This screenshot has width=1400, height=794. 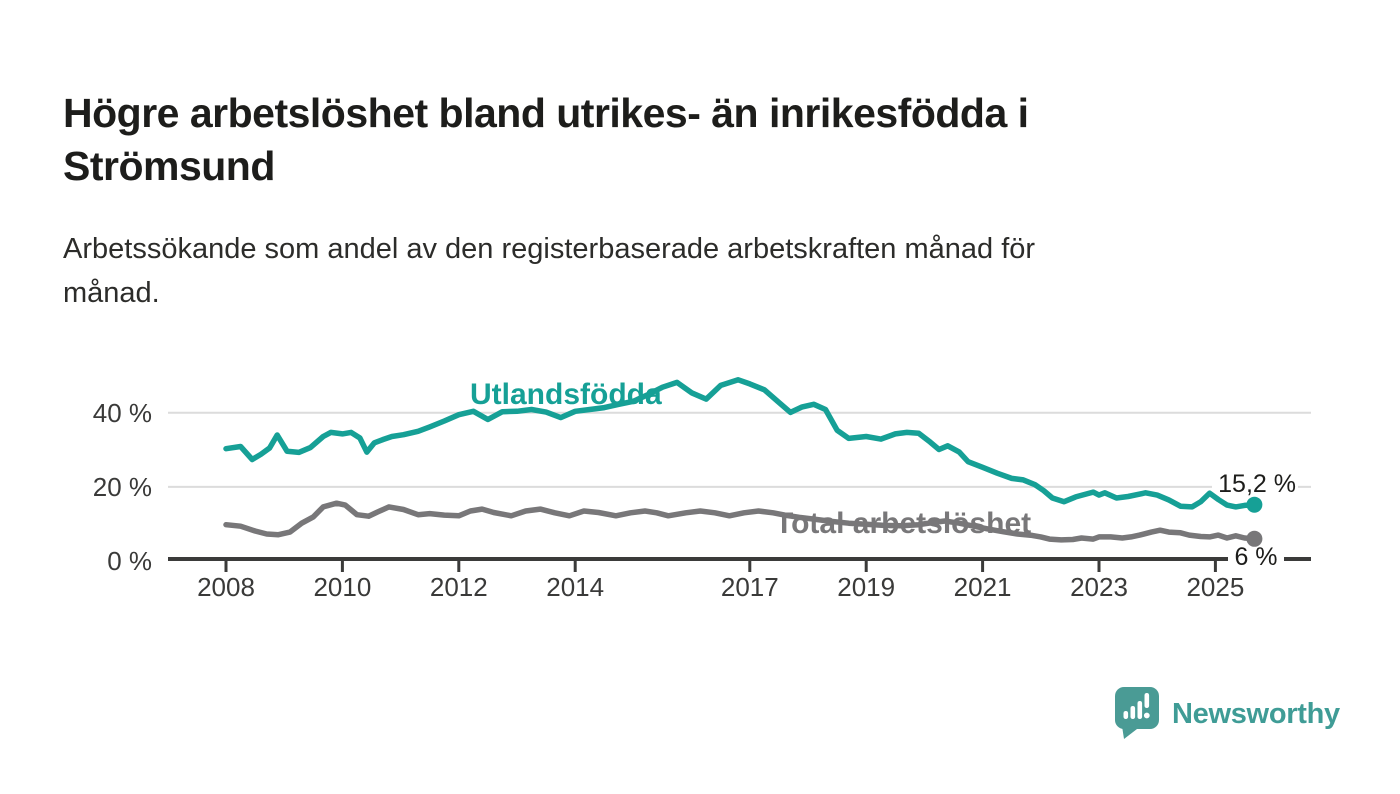 What do you see at coordinates (122, 487) in the screenshot?
I see `y-tick-label: 20 %` at bounding box center [122, 487].